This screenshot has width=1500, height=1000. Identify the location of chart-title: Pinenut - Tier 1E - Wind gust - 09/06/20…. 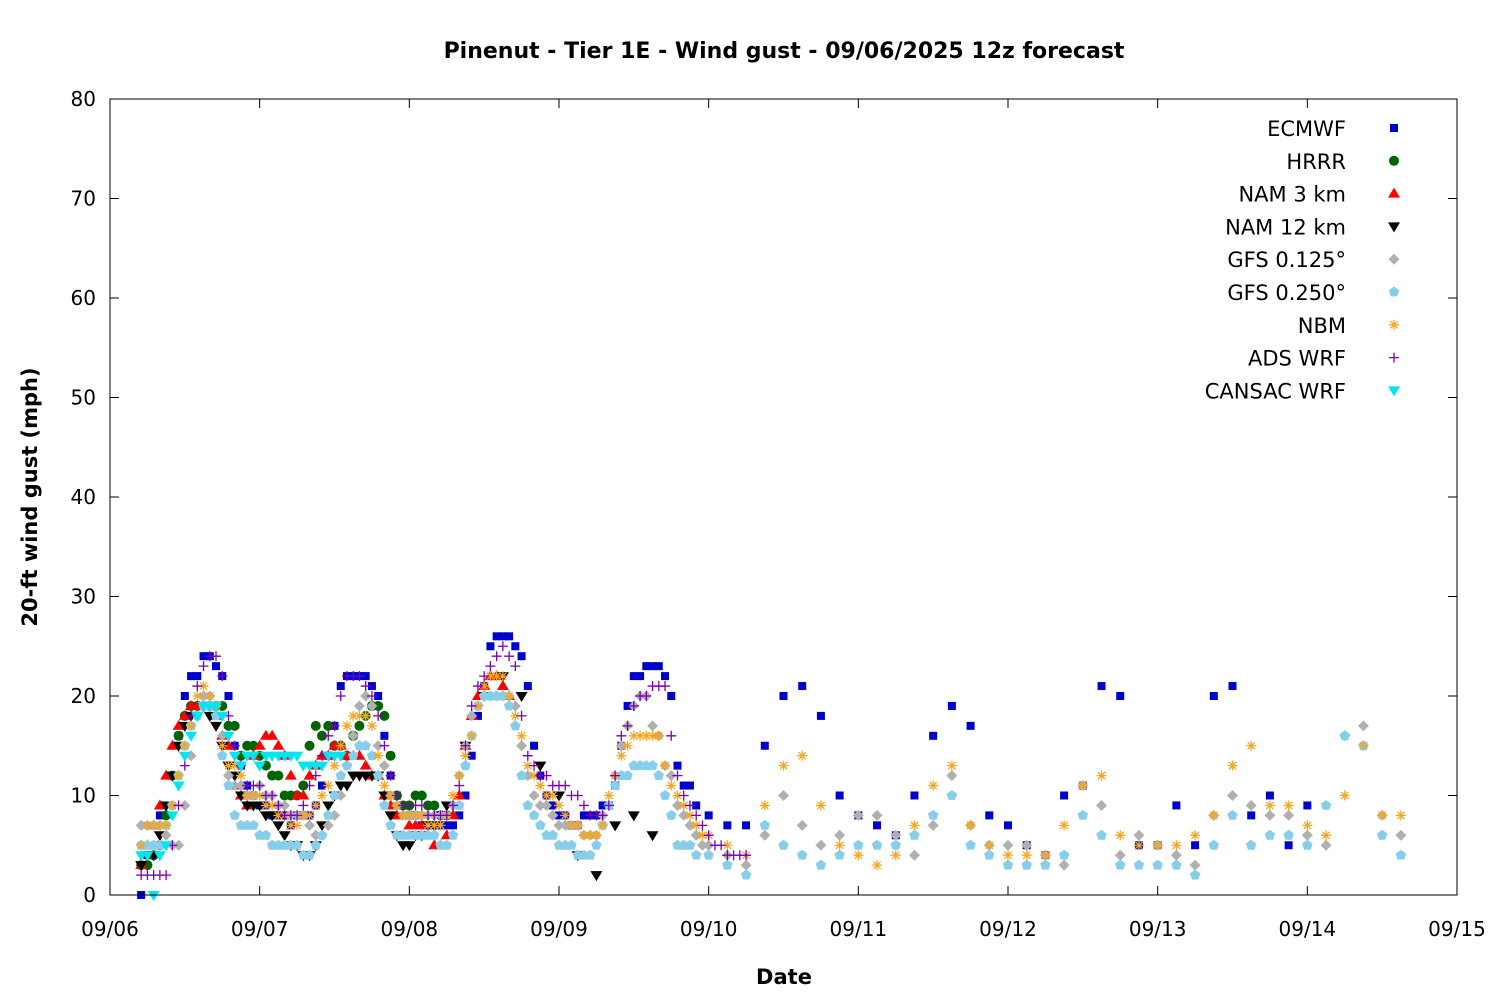
(784, 51).